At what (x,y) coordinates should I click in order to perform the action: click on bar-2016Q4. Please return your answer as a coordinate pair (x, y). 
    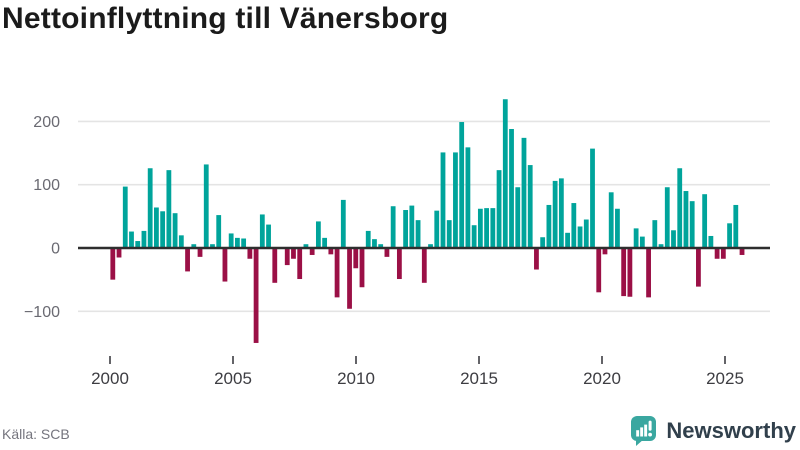
    Looking at the image, I should click on (530, 206).